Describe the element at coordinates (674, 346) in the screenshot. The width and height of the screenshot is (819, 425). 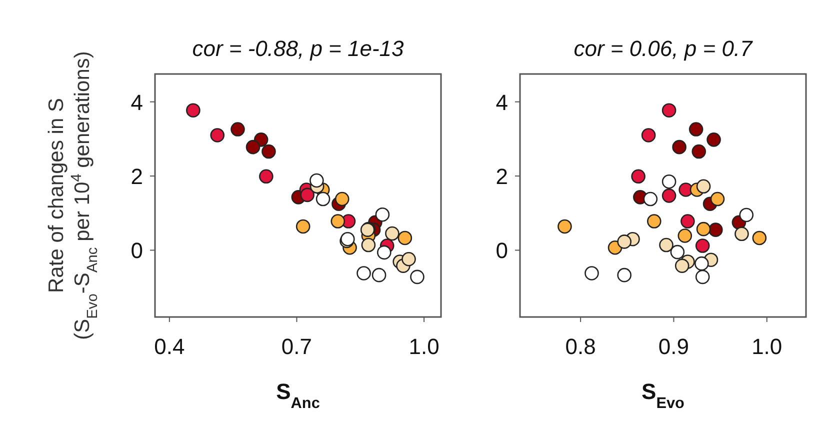
I see `x-tick-label: 0.9` at that location.